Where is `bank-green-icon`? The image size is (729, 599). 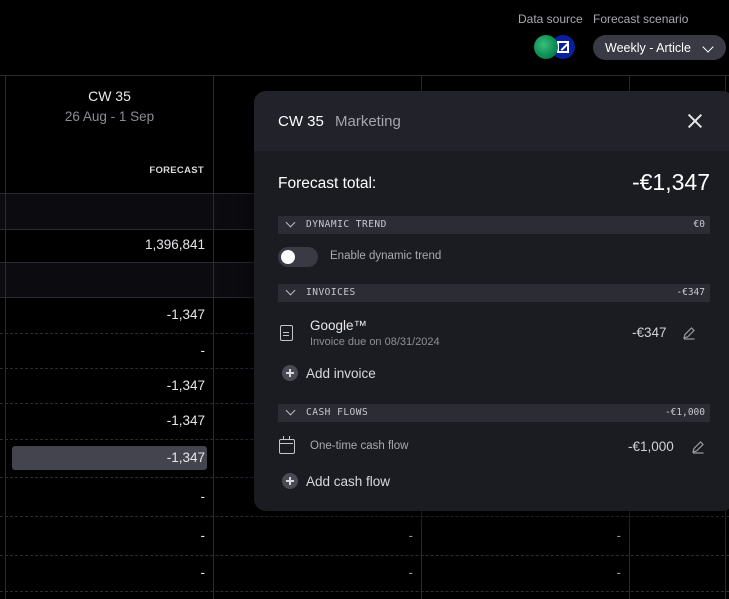
bank-green-icon is located at coordinates (546, 47).